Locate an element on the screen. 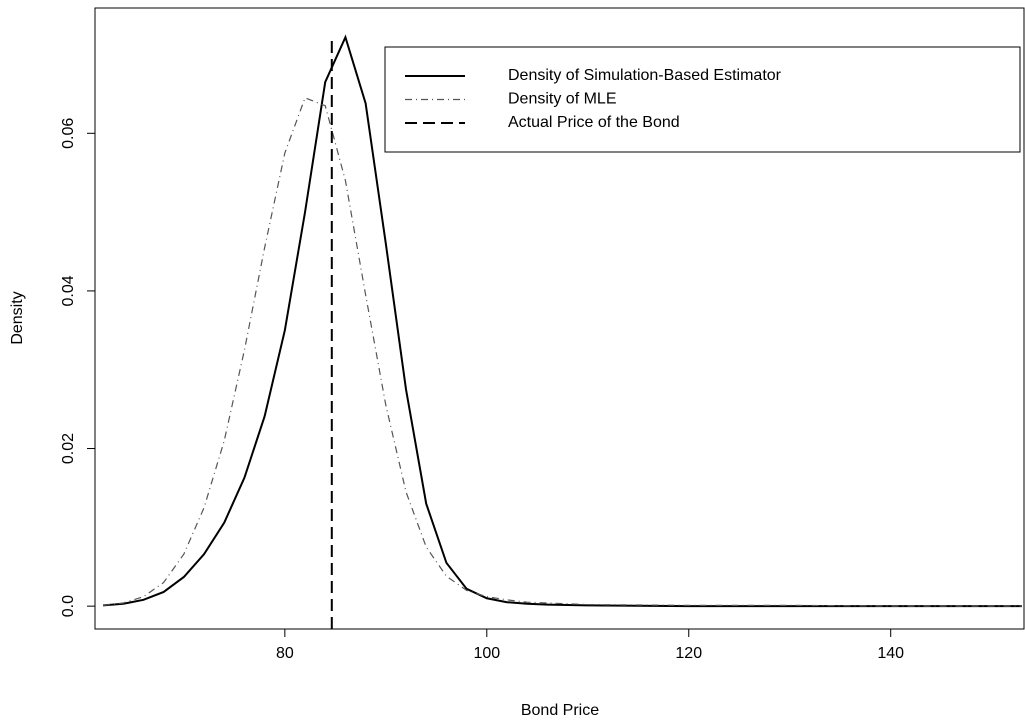  y-tick-label: 0.06 is located at coordinates (68, 133).